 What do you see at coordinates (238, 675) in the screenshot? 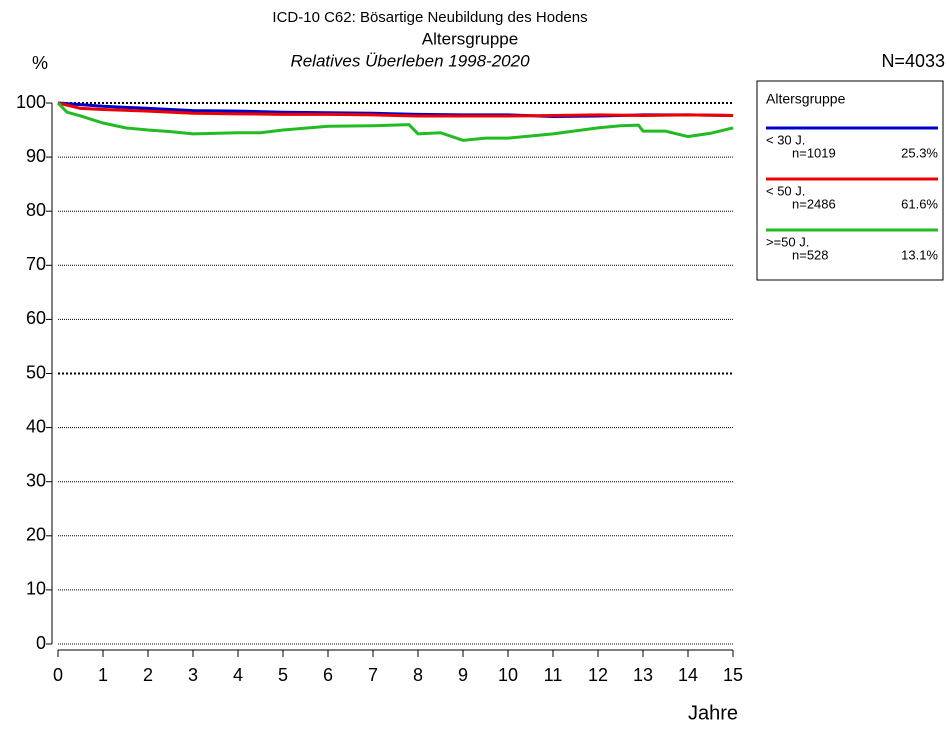
I see `x-tick-label: 4` at bounding box center [238, 675].